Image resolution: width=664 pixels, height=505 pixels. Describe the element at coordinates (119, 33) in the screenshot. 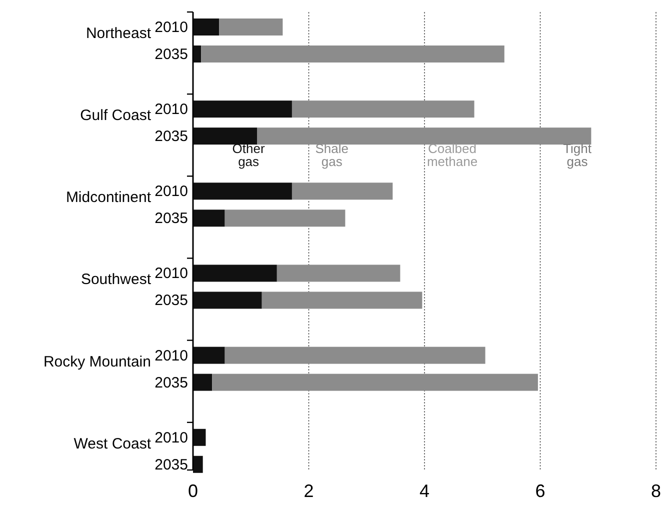

I see `text: Northeast` at that location.